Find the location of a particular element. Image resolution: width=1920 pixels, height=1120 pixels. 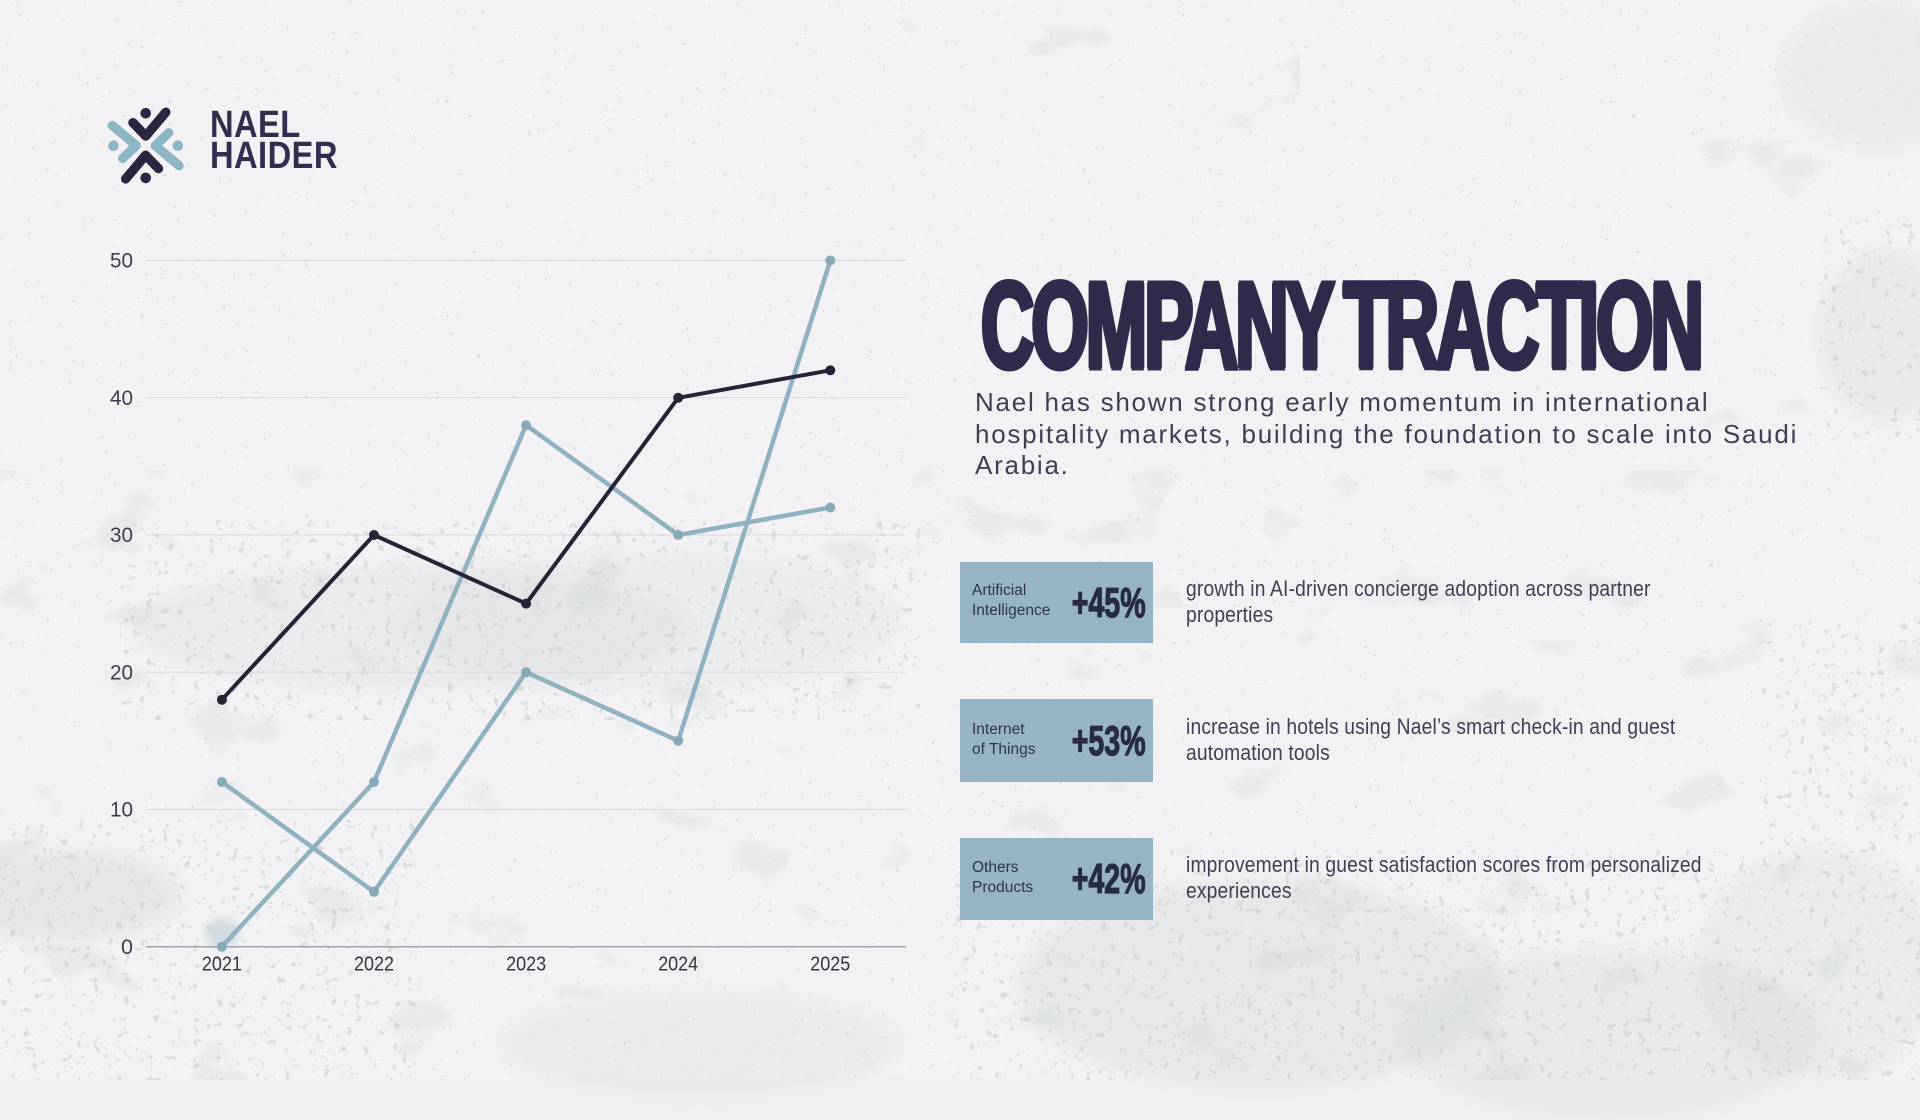

svg-text: 40 is located at coordinates (121, 398).